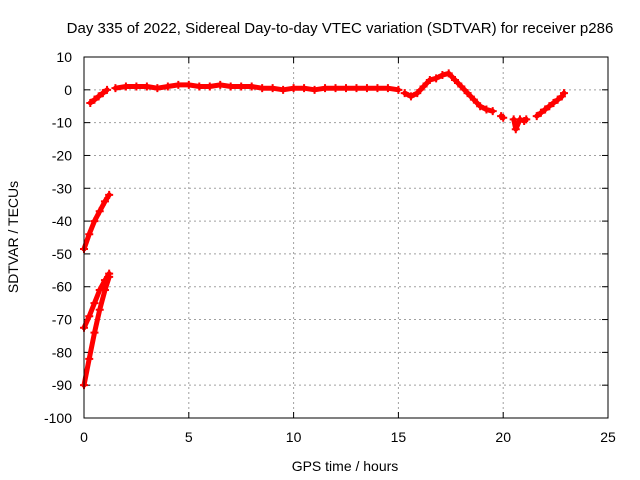 Image resolution: width=640 pixels, height=480 pixels. Describe the element at coordinates (62, 188) in the screenshot. I see `y-tick-label: -30` at that location.